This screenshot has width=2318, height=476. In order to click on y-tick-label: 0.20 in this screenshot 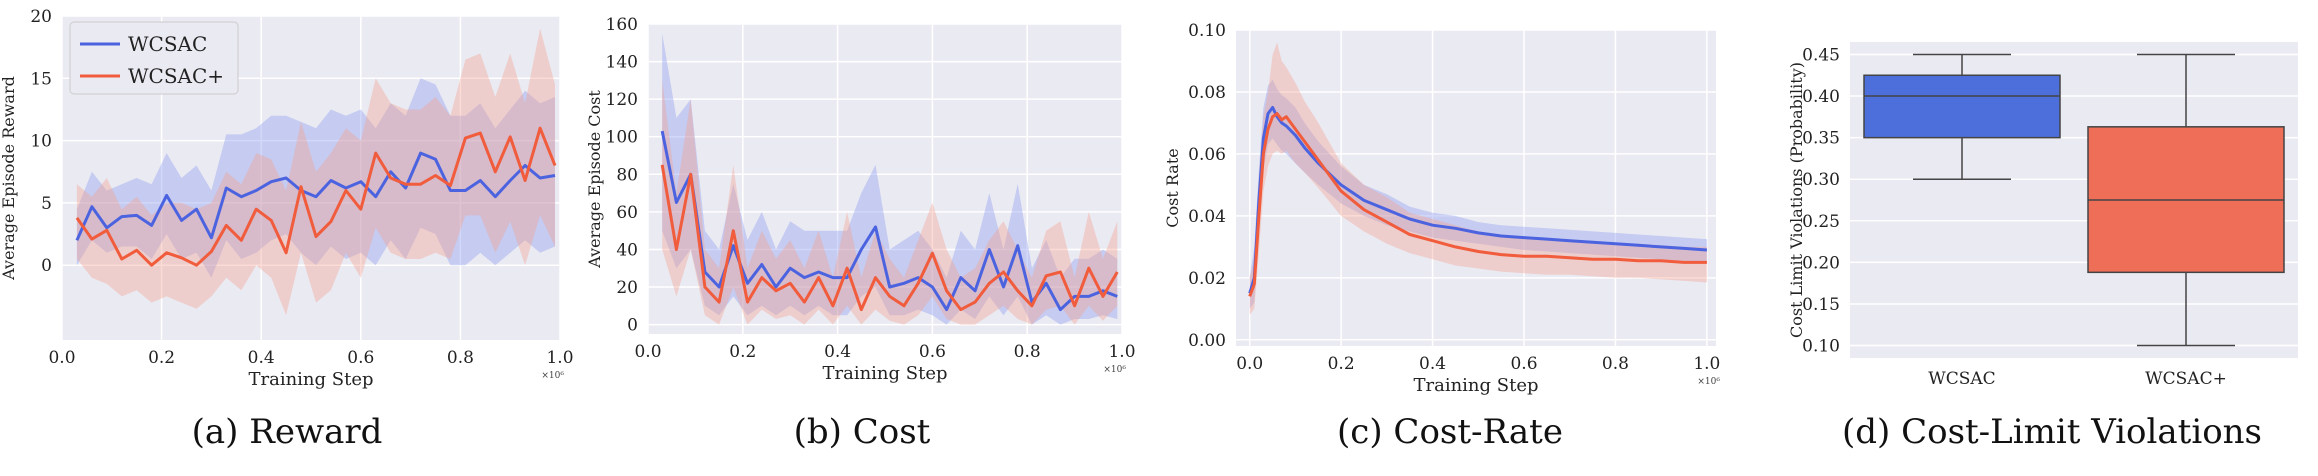, I will do `click(1821, 263)`.